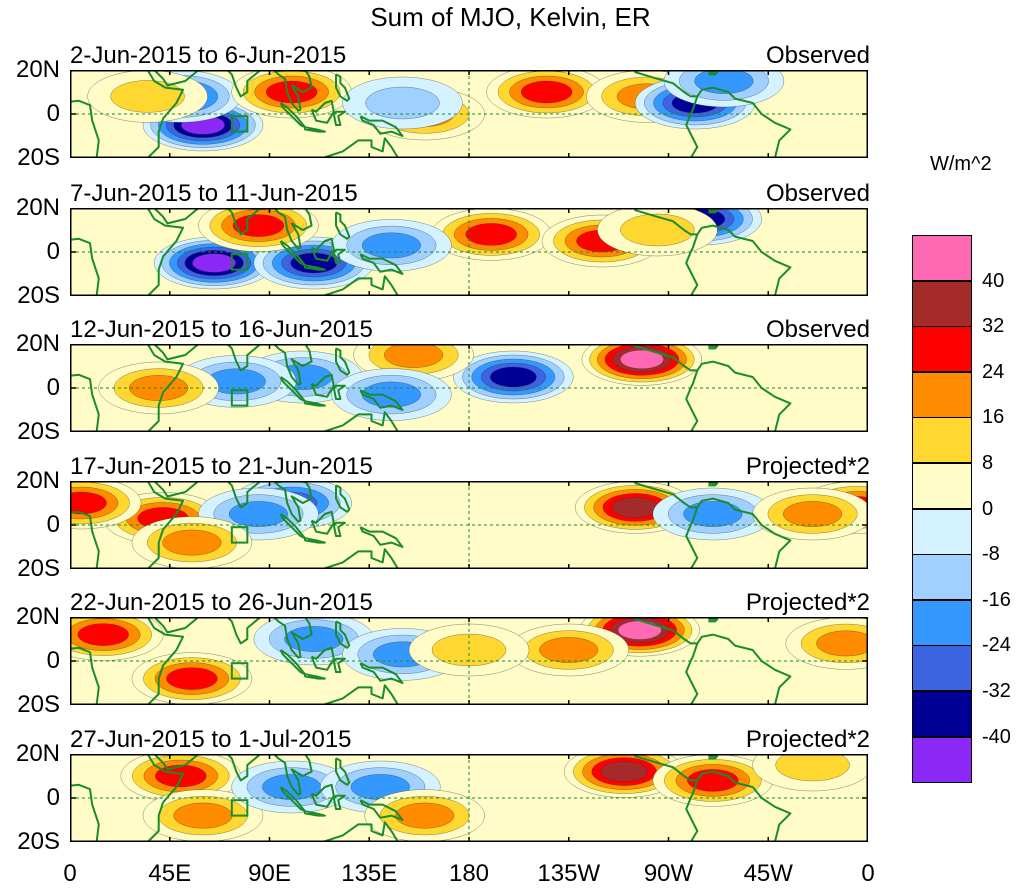  Describe the element at coordinates (221, 329) in the screenshot. I see `panel-date-range: 12-Jun-2015 to 16-Jun-2015` at that location.